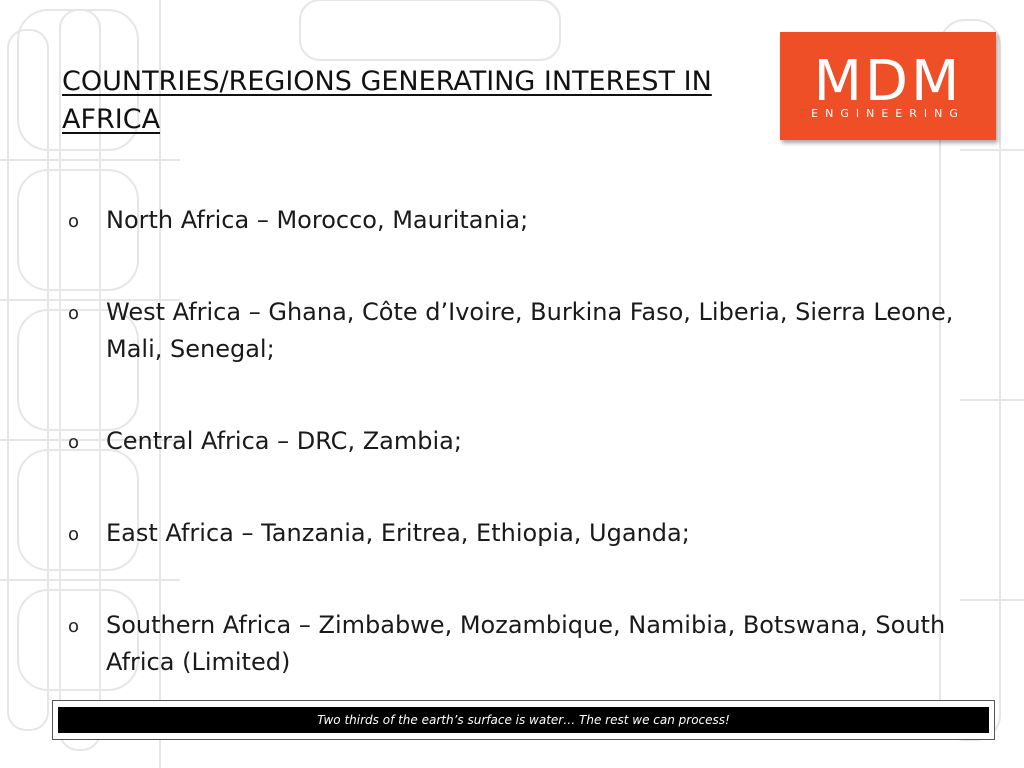 The width and height of the screenshot is (1024, 768). Describe the element at coordinates (888, 81) in the screenshot. I see `logo-wordmark: MDM` at that location.